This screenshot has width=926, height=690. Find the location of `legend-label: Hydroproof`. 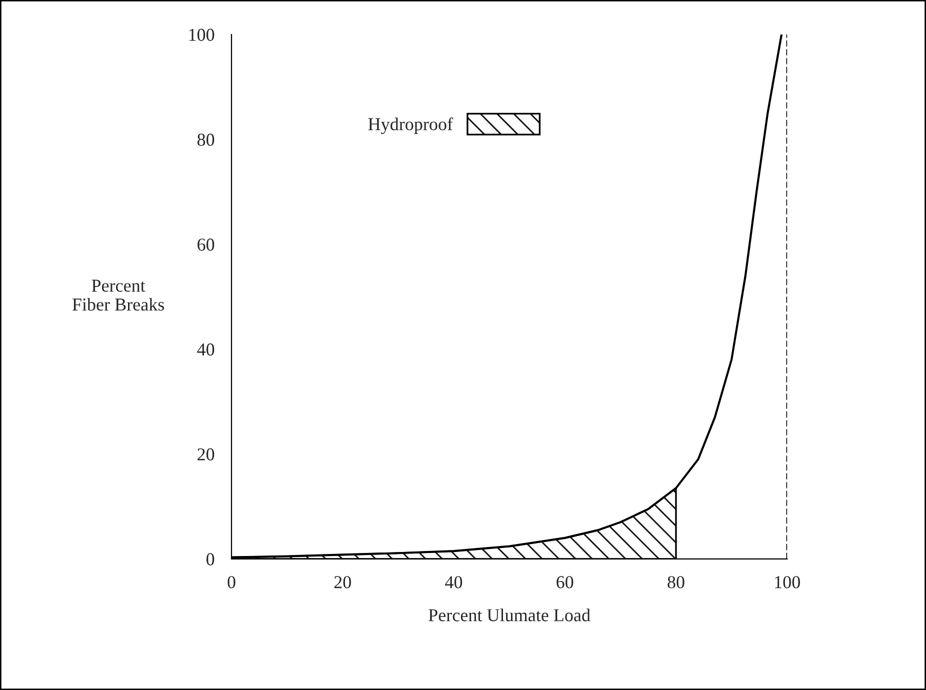

legend-label: Hydroproof is located at coordinates (411, 125).